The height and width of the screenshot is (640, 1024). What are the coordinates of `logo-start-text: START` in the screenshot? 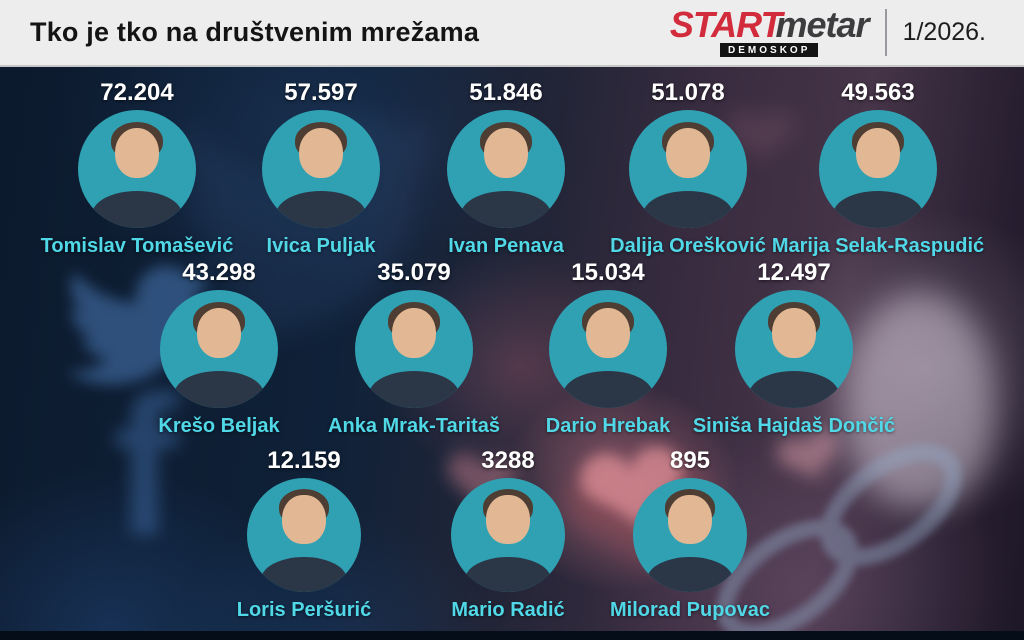 It's located at (726, 25).